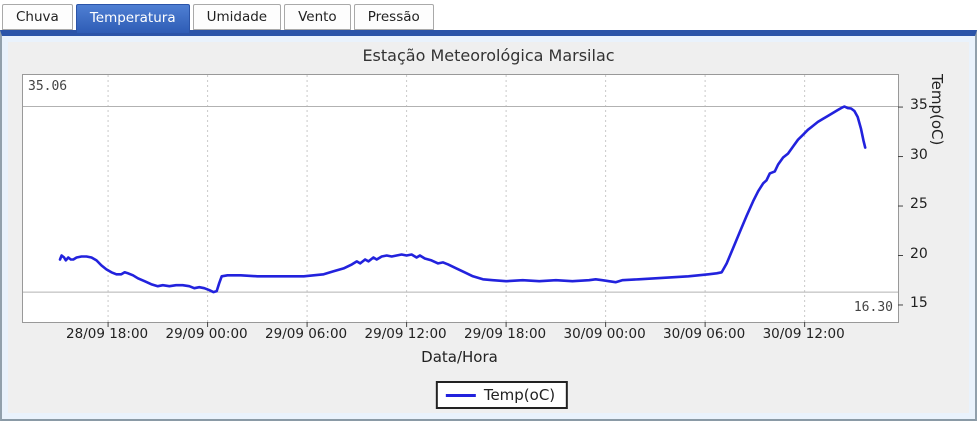  What do you see at coordinates (306, 334) in the screenshot?
I see `x-tick-label: 29/09 06:00` at bounding box center [306, 334].